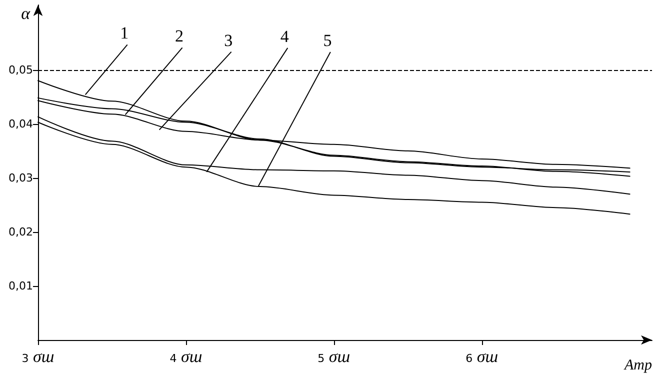  I want to click on y-axis-title: α, so click(26, 13).